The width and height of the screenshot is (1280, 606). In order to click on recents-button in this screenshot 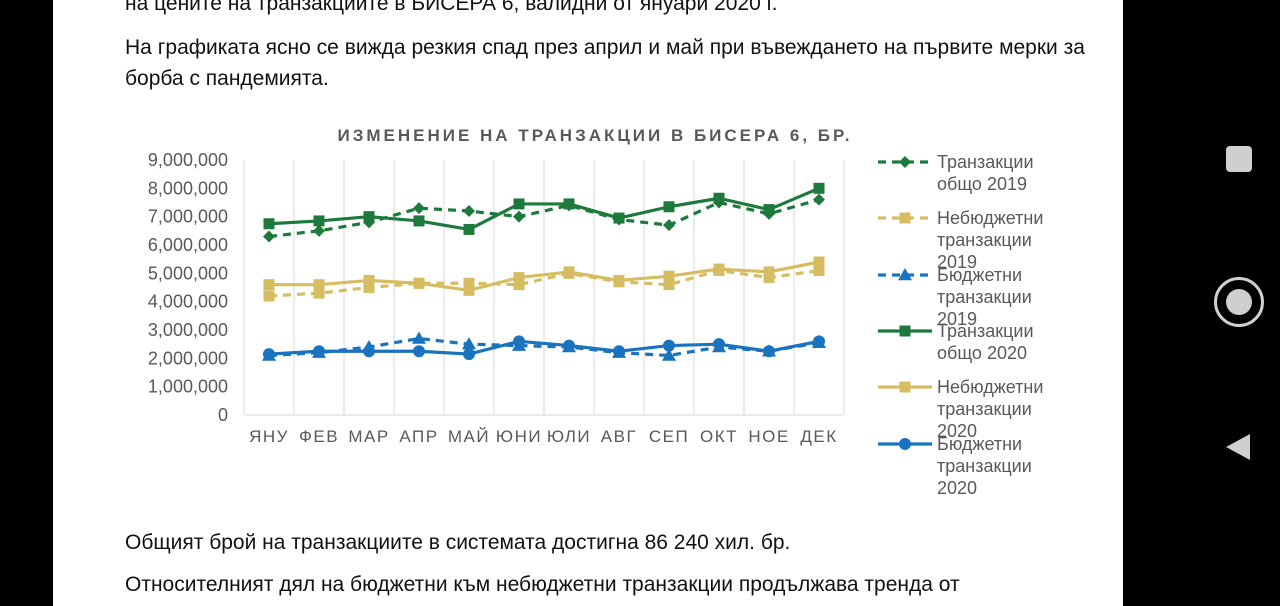, I will do `click(1239, 159)`.